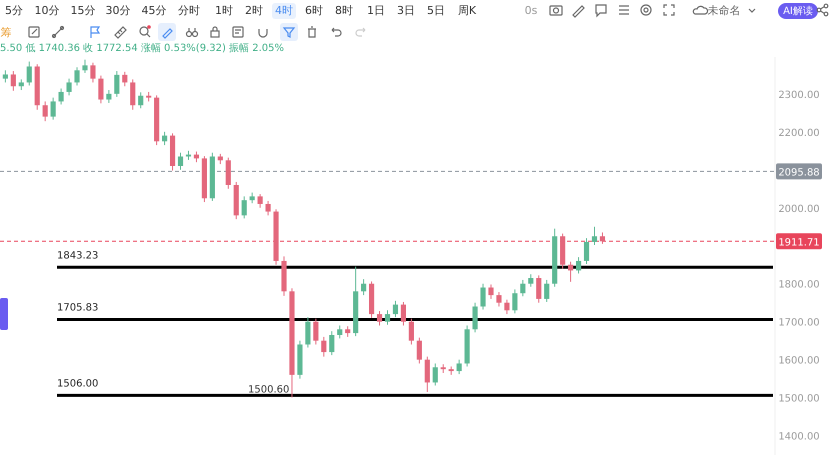 This screenshot has width=830, height=461. Describe the element at coordinates (799, 172) in the screenshot. I see `ref-line-label: 2095.88` at that location.